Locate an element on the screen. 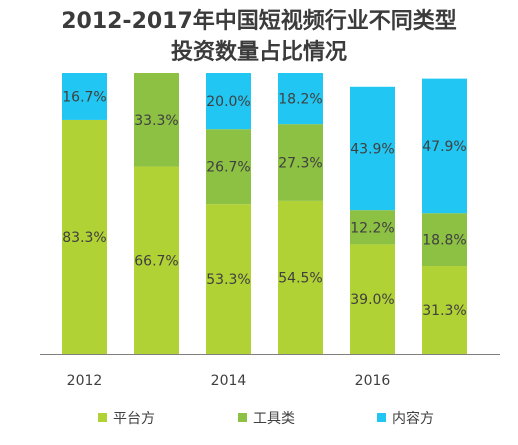 The image size is (518, 445). data-label: 47.9% is located at coordinates (444, 147).